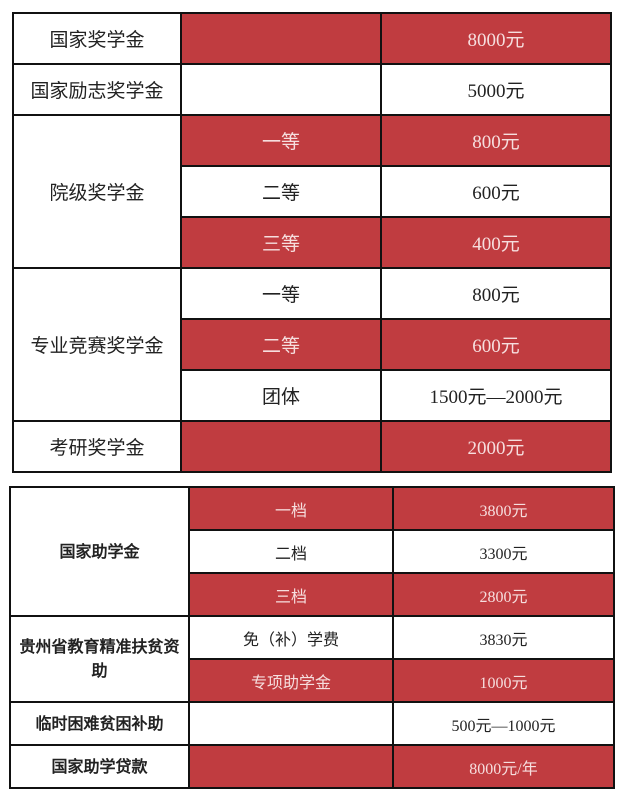 Image resolution: width=620 pixels, height=795 pixels. Describe the element at coordinates (291, 680) in the screenshot. I see `level-cell: 专项助学金` at that location.